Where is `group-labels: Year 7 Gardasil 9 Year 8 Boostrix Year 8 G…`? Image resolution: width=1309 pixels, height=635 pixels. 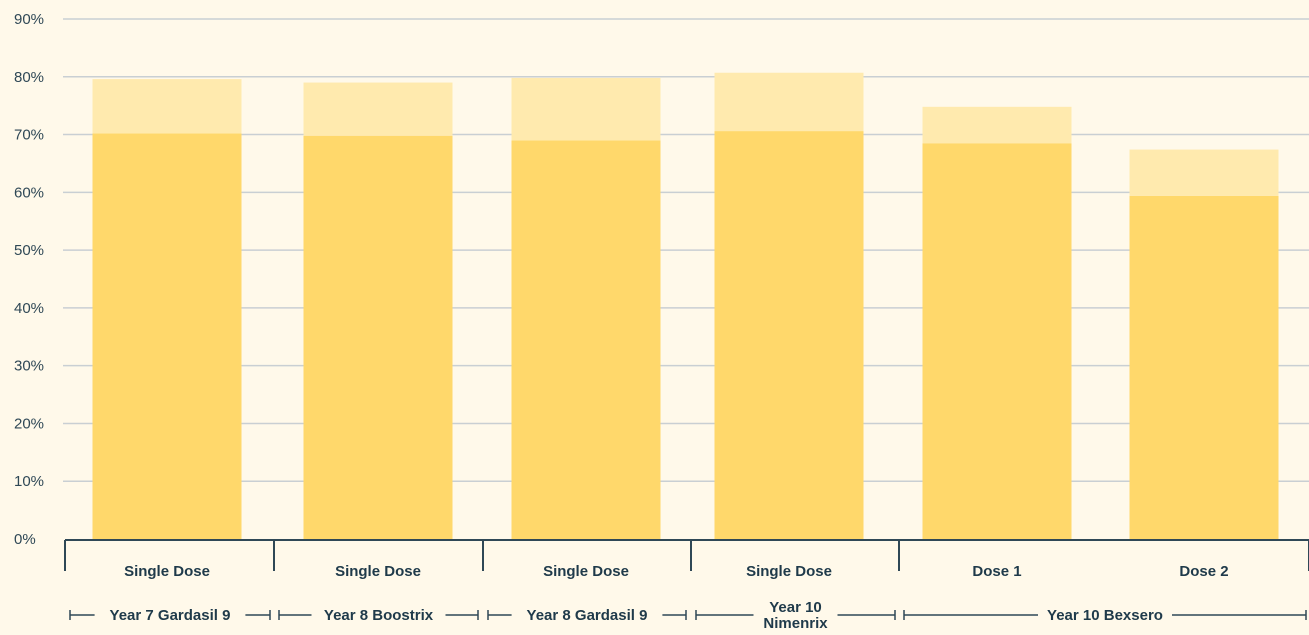
group-labels: Year 7 Gardasil 9 Year 8 Boostrix Year 8 G… is located at coordinates (688, 615).